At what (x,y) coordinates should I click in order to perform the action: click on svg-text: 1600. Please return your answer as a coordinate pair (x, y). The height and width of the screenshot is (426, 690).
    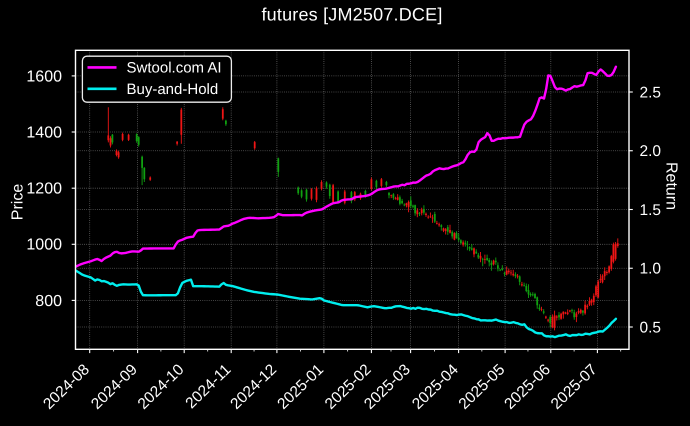
    Looking at the image, I should click on (44, 76).